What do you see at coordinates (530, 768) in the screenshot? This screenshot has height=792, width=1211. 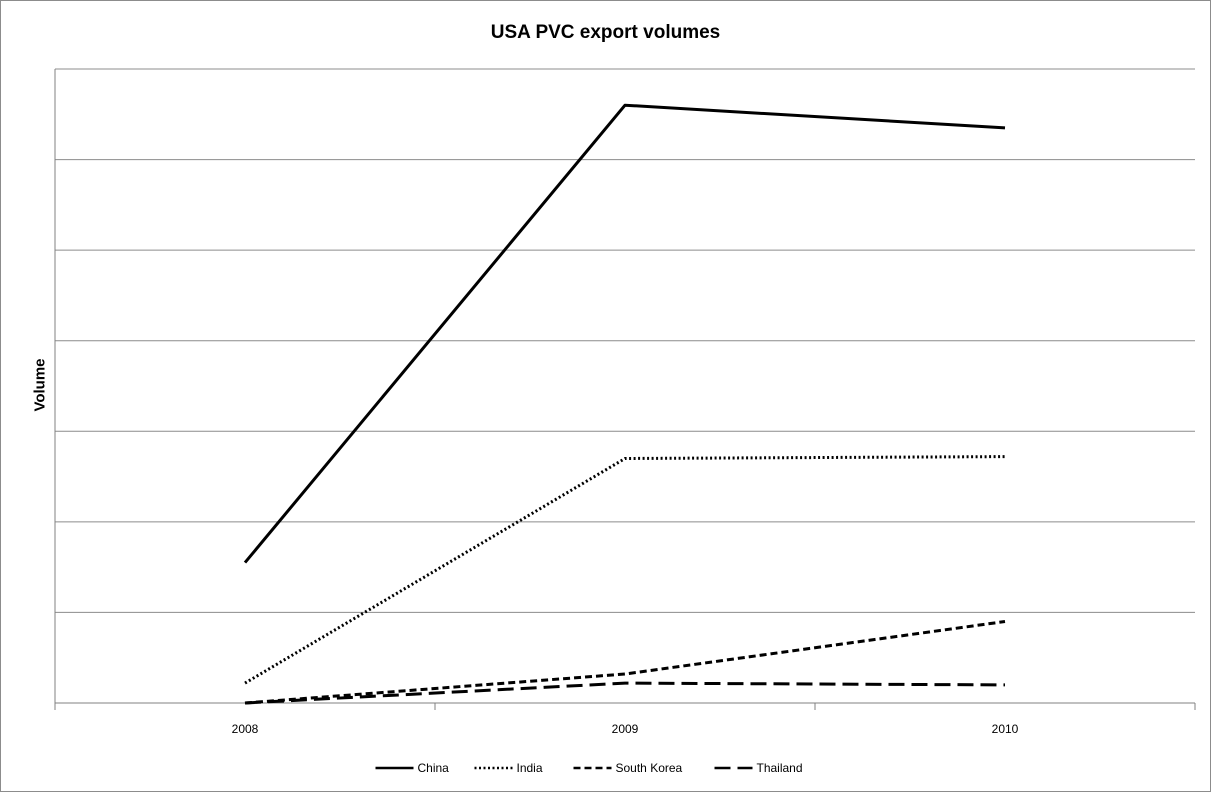 I see `legend-label: India` at bounding box center [530, 768].